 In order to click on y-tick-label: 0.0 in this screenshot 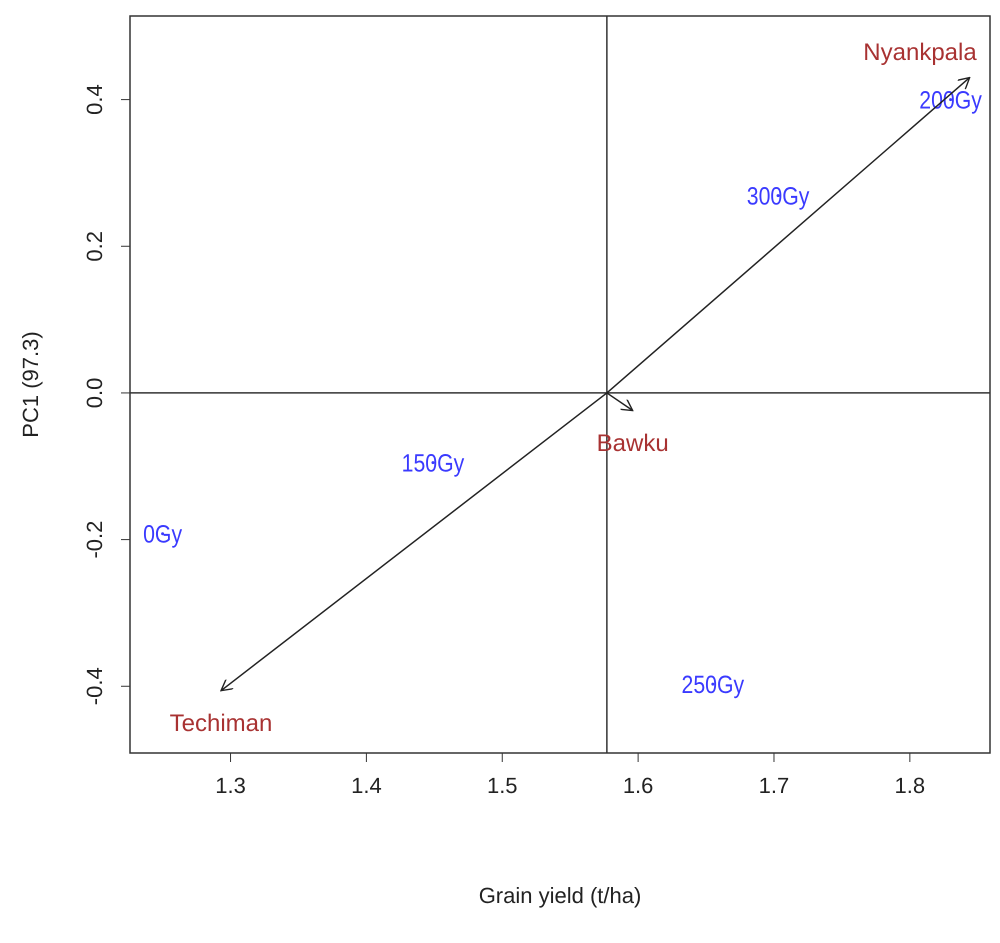, I will do `click(94, 393)`.